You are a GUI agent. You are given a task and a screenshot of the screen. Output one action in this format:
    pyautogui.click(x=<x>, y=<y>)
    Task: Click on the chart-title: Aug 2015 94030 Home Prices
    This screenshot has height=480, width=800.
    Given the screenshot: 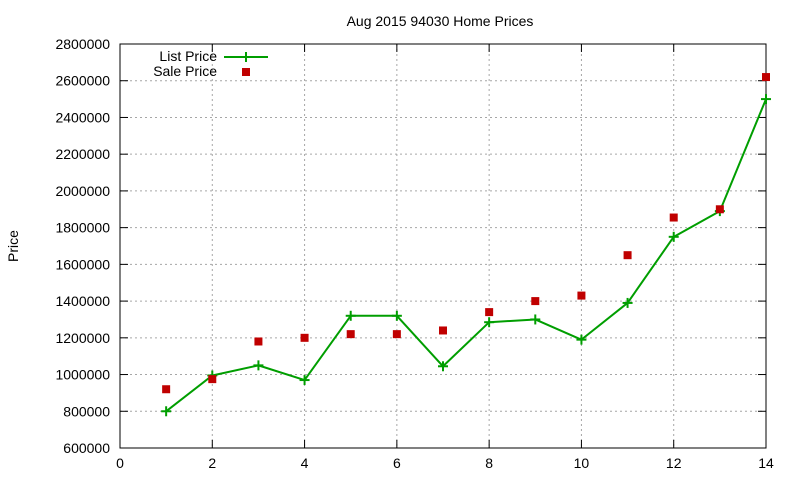 What is the action you would take?
    pyautogui.click(x=440, y=21)
    